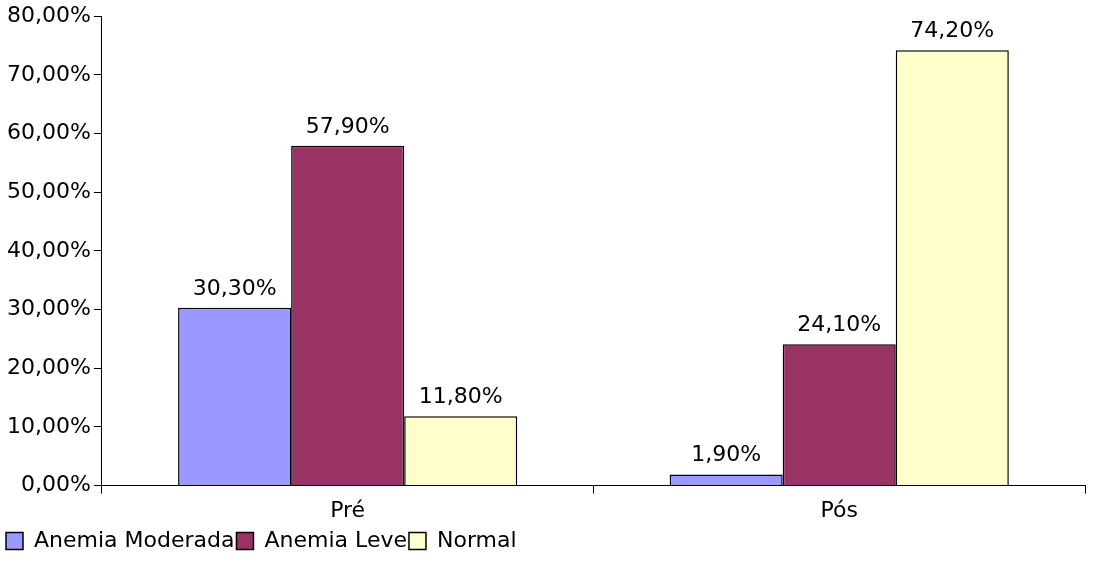  Describe the element at coordinates (460, 396) in the screenshot. I see `data-label: 11,80%` at that location.